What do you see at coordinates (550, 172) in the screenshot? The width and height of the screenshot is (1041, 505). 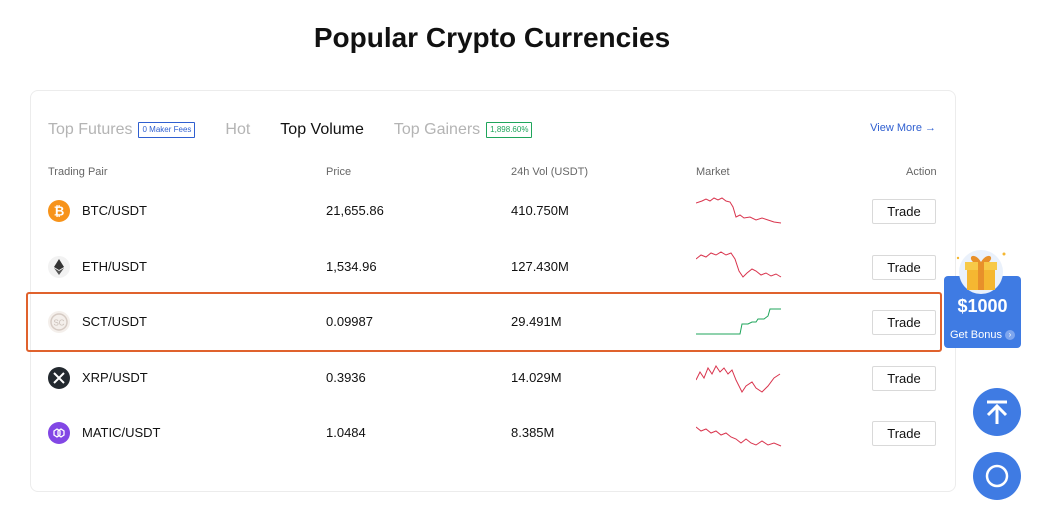 I see `header-volume: 24h Vol (USDT)` at bounding box center [550, 172].